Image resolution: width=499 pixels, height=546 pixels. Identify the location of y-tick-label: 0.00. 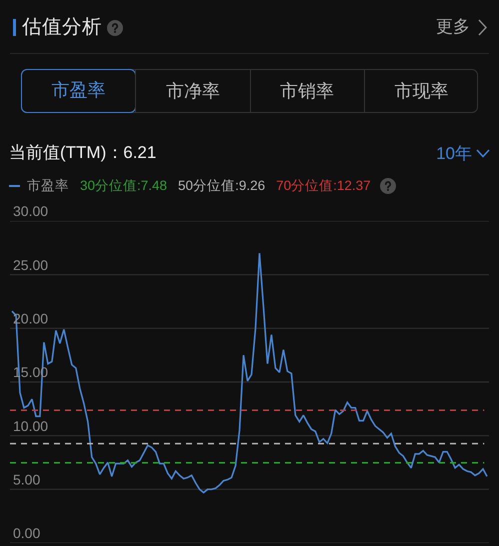
(26, 533).